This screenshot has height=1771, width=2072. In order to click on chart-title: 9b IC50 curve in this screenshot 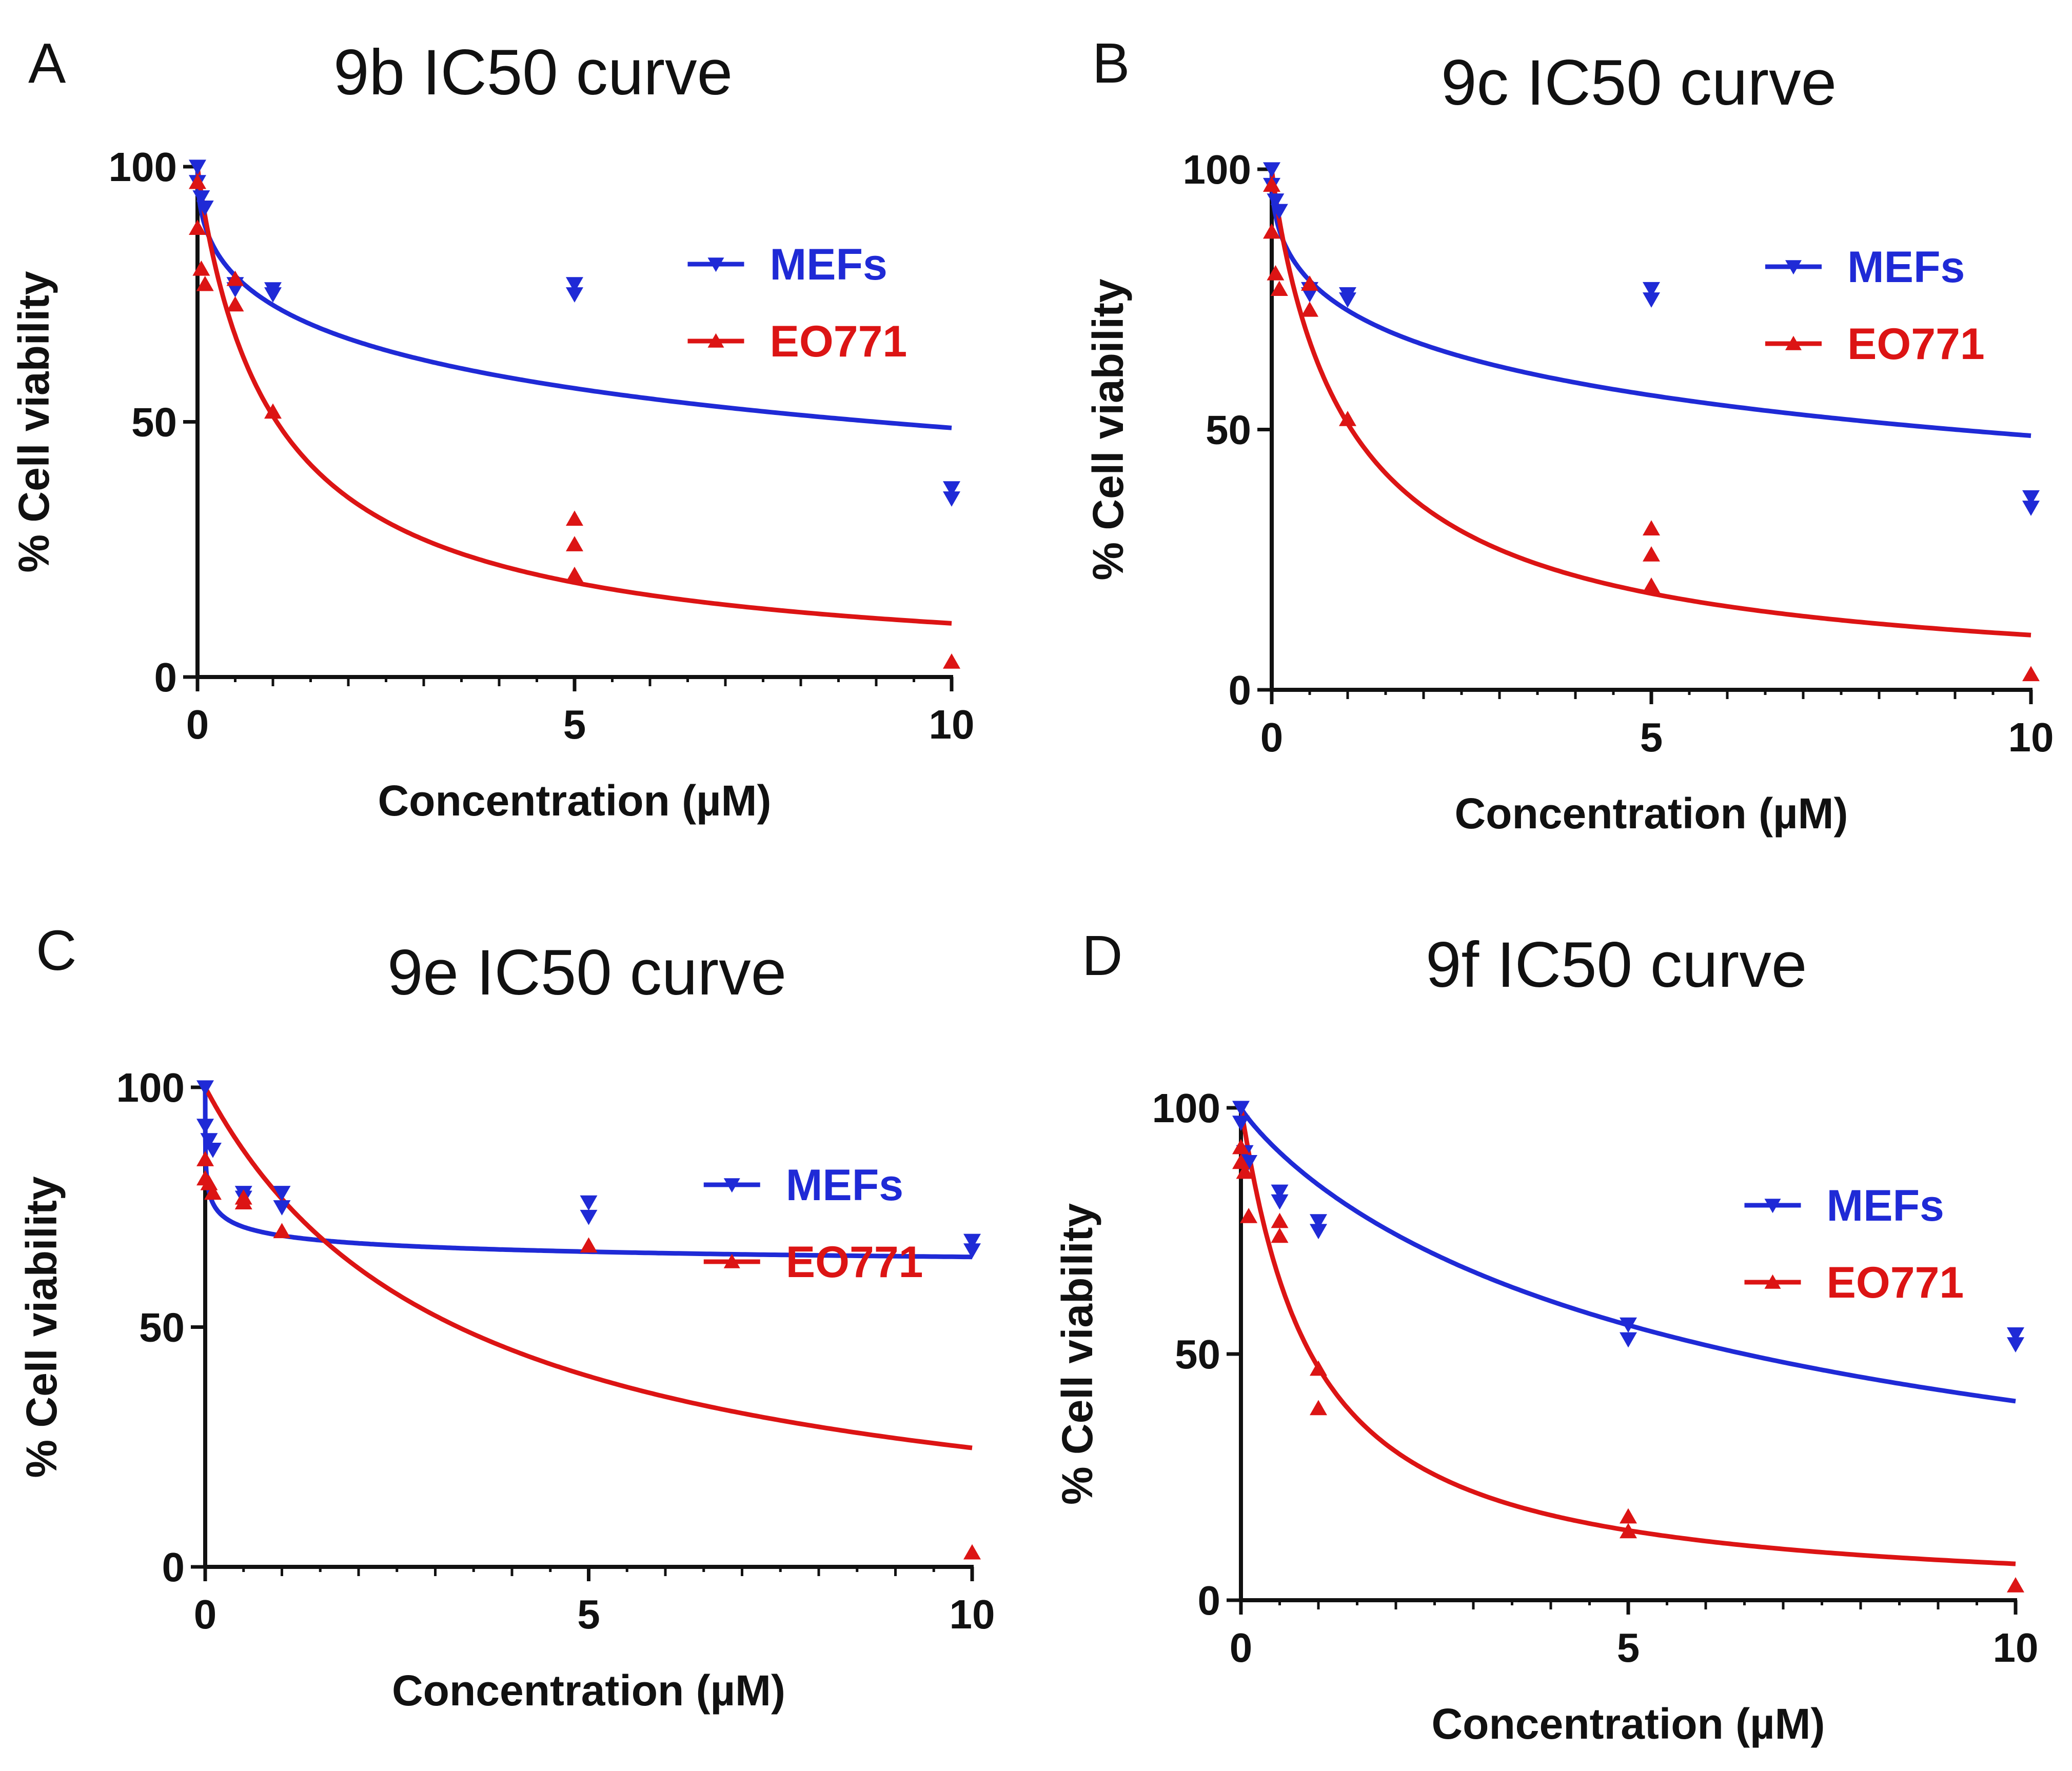, I will do `click(533, 72)`.